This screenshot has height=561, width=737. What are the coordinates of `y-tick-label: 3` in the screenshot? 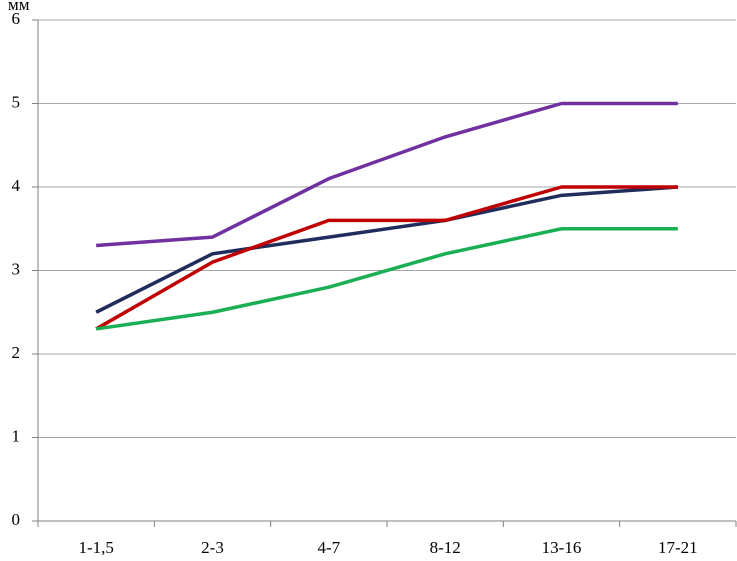 It's located at (16, 268).